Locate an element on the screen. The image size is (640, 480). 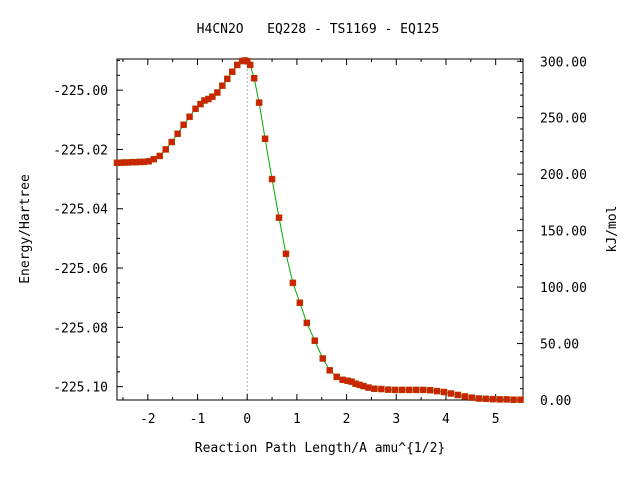
x-tick-label: -1 is located at coordinates (198, 419).